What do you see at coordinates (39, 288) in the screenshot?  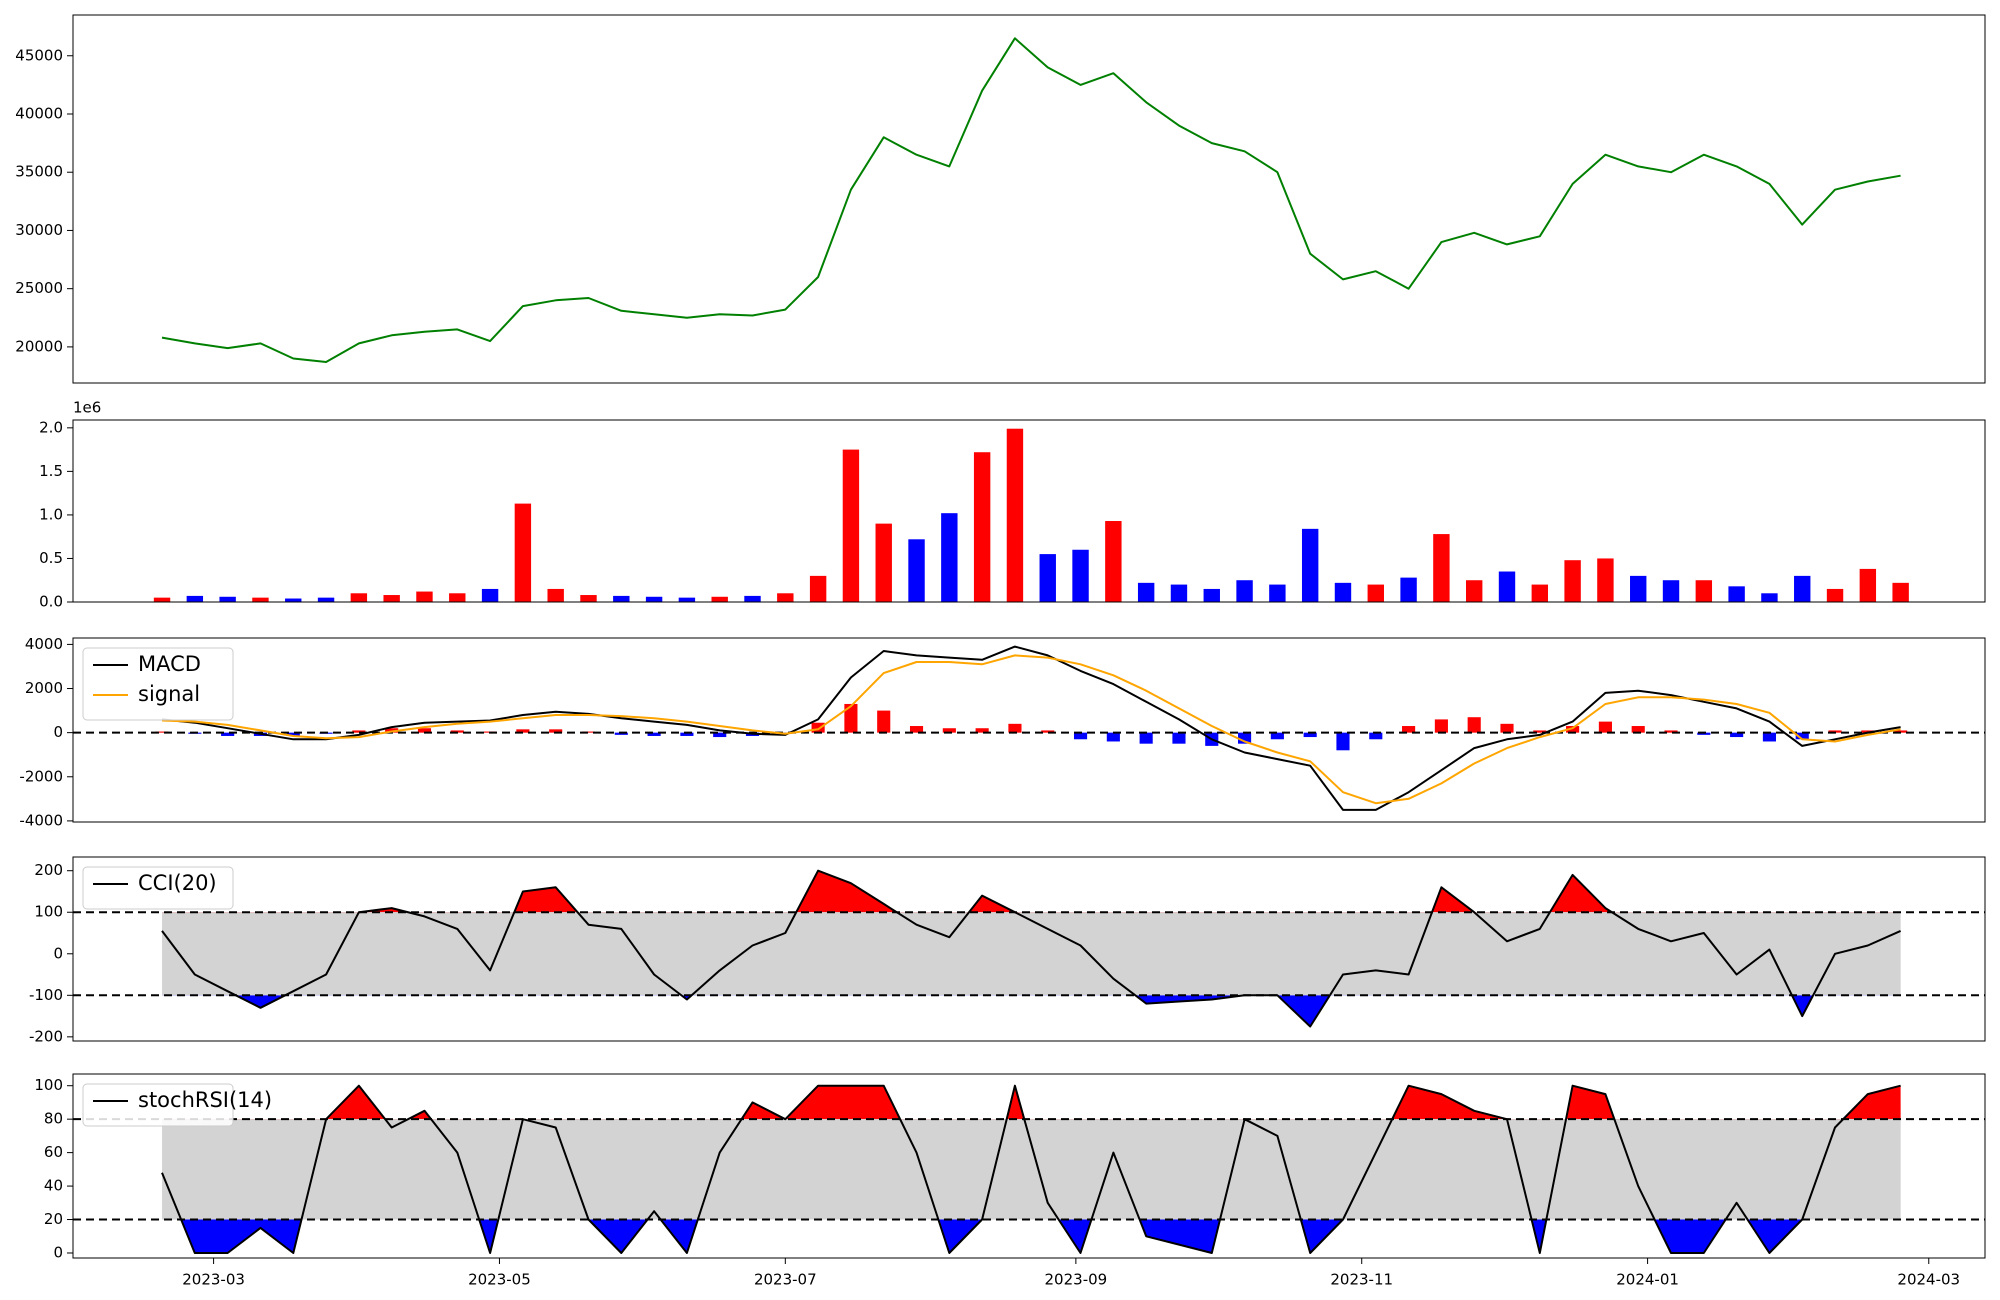 I see `y-tick-label: 25000` at bounding box center [39, 288].